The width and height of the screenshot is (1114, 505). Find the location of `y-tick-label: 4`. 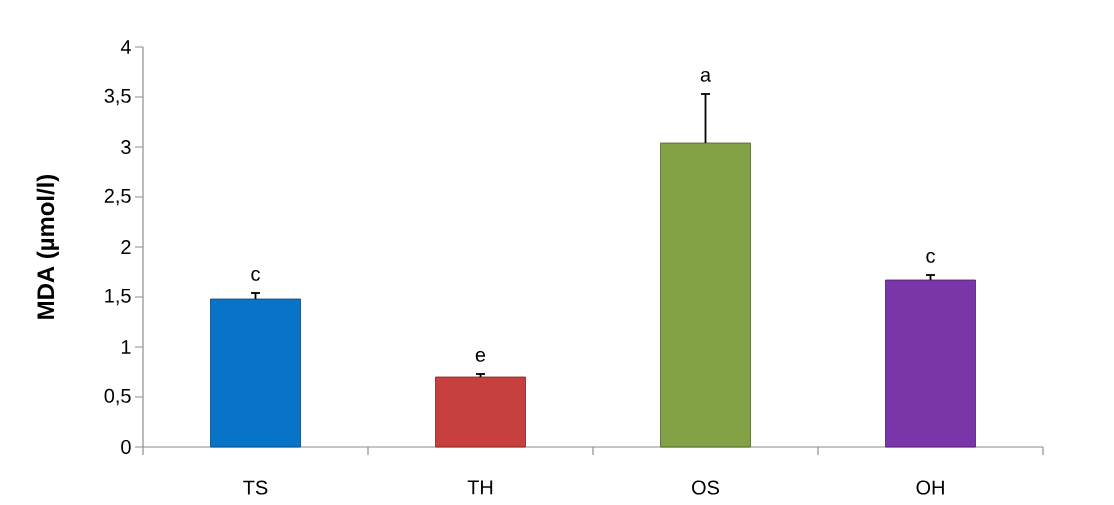

y-tick-label: 4 is located at coordinates (125, 47).